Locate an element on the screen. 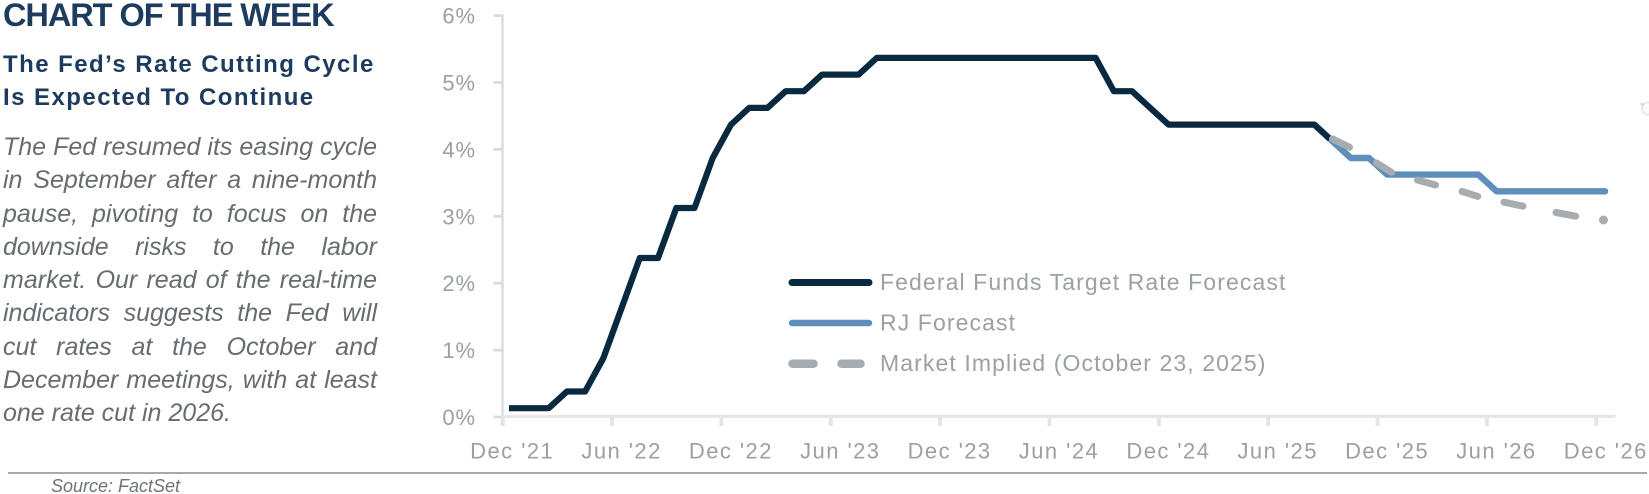  svg-text: Jun '23 is located at coordinates (840, 451).